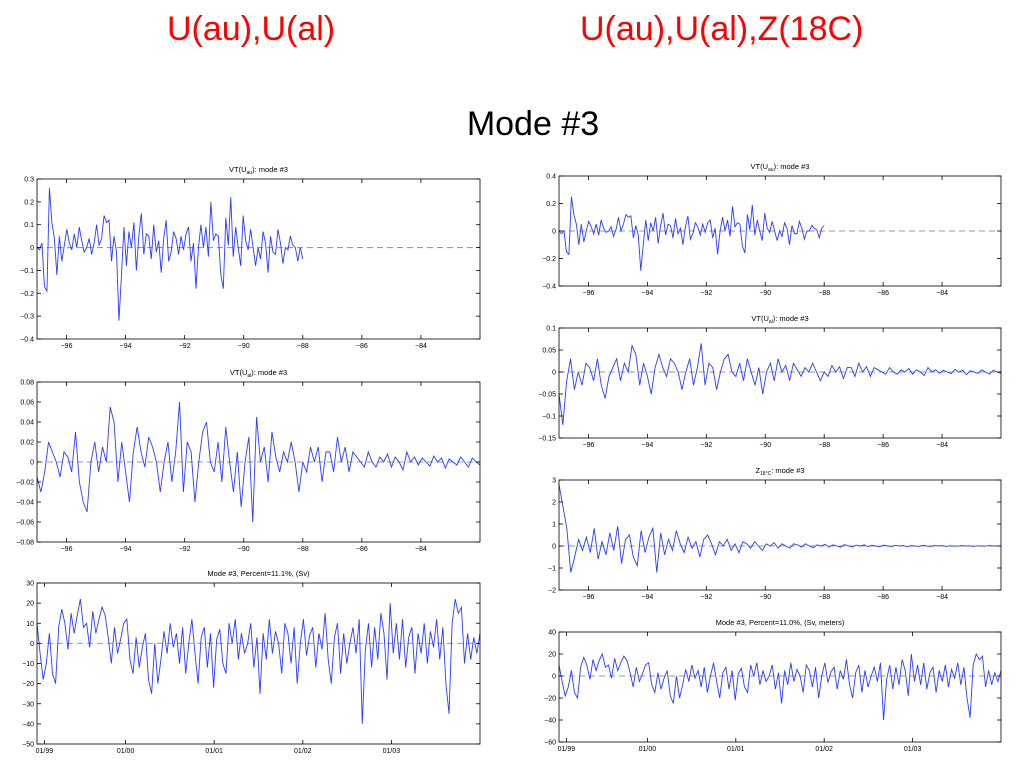 The image size is (1024, 768). What do you see at coordinates (883, 597) in the screenshot?
I see `chart-r3-xtick-label: −86` at bounding box center [883, 597].